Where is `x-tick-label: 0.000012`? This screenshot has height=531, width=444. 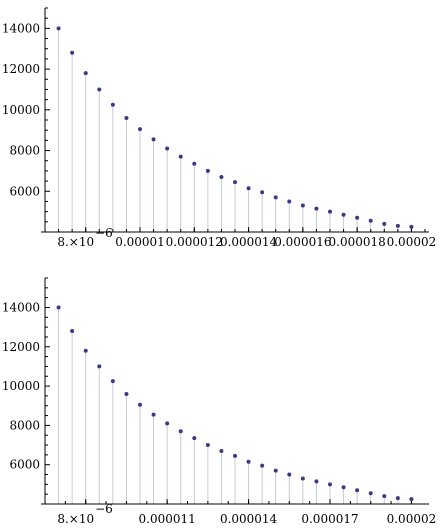
x-tick-label: 0.000012 is located at coordinates (194, 242).